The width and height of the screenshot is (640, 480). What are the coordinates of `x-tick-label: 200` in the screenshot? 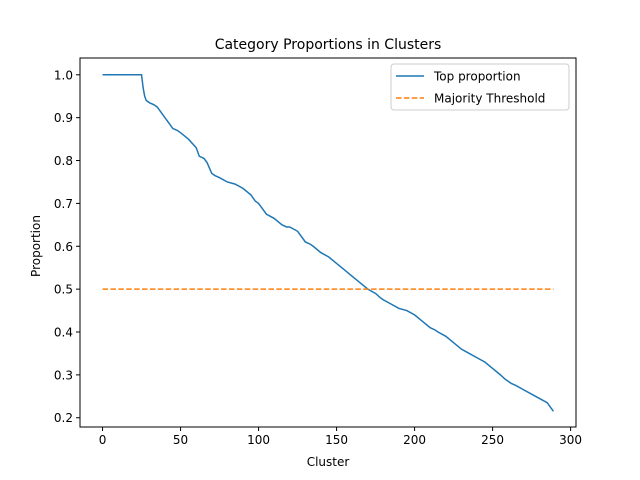 It's located at (414, 440).